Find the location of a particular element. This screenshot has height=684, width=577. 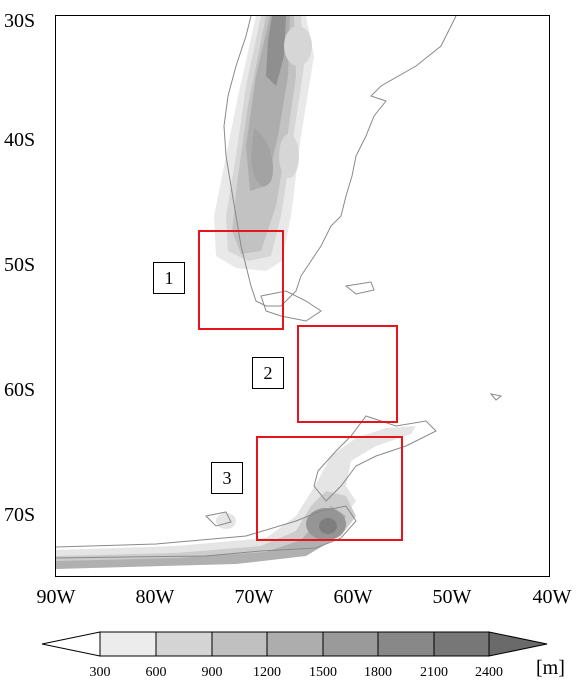

region-label-2-text: 2 is located at coordinates (268, 372).